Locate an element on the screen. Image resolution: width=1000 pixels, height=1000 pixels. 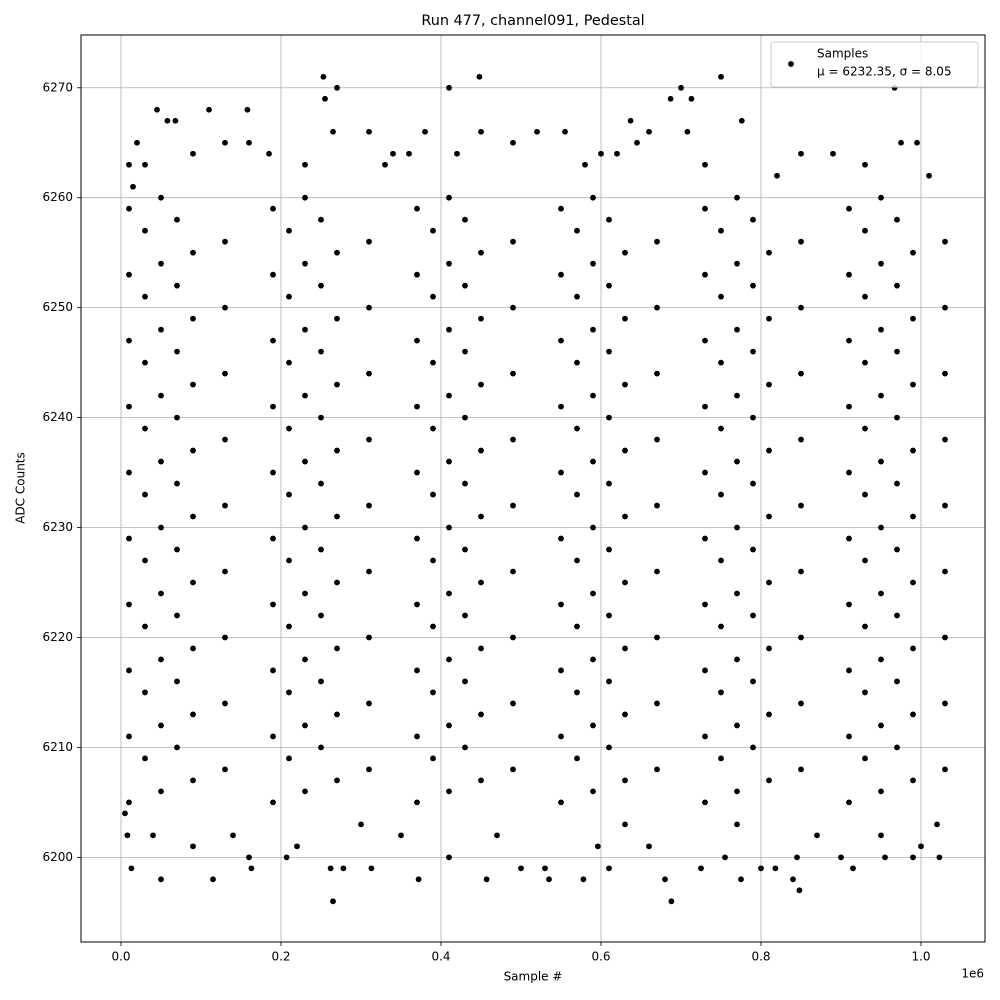
legend-label: Samples is located at coordinates (842, 54).